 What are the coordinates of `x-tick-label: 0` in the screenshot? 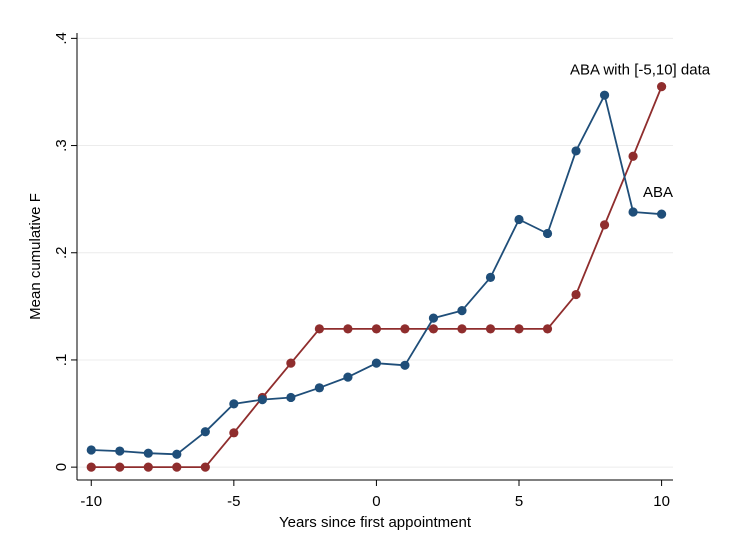 It's located at (376, 501).